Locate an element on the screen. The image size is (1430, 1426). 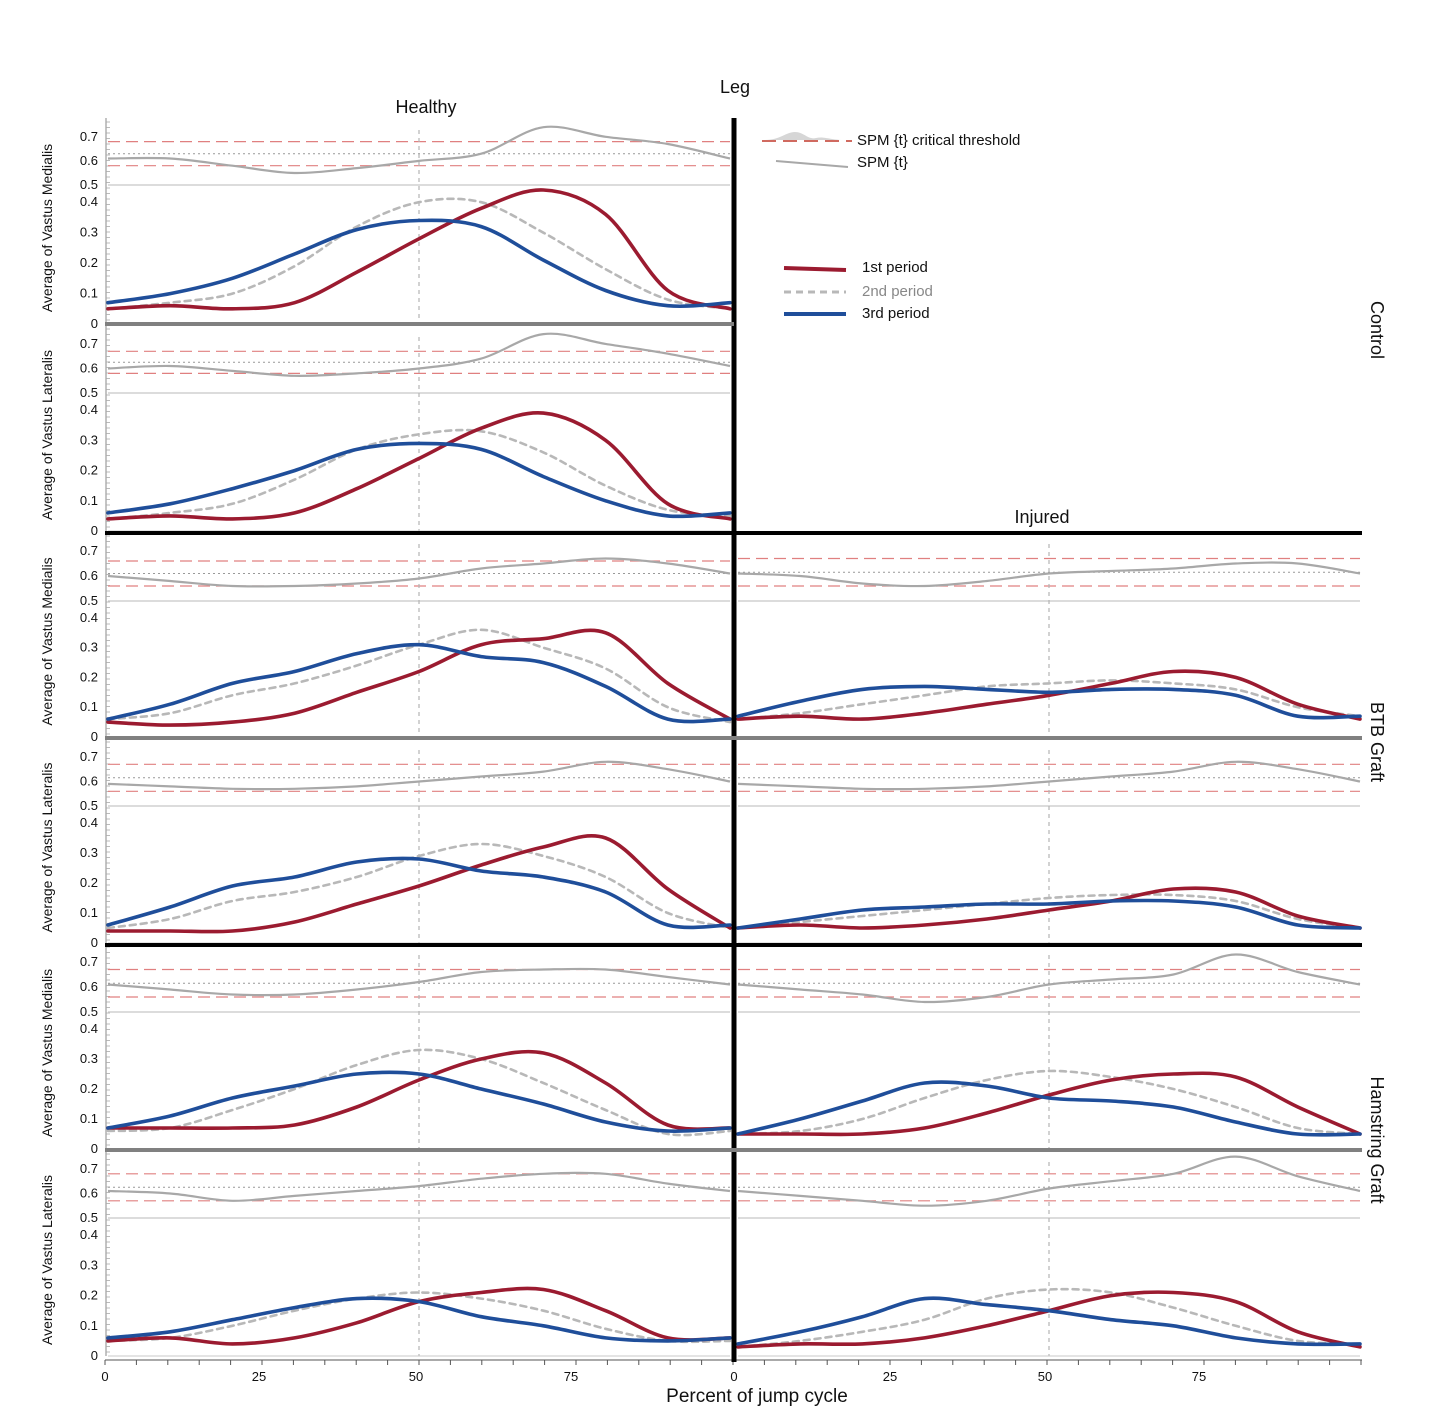
healthy-header: Healthy is located at coordinates (425, 107).